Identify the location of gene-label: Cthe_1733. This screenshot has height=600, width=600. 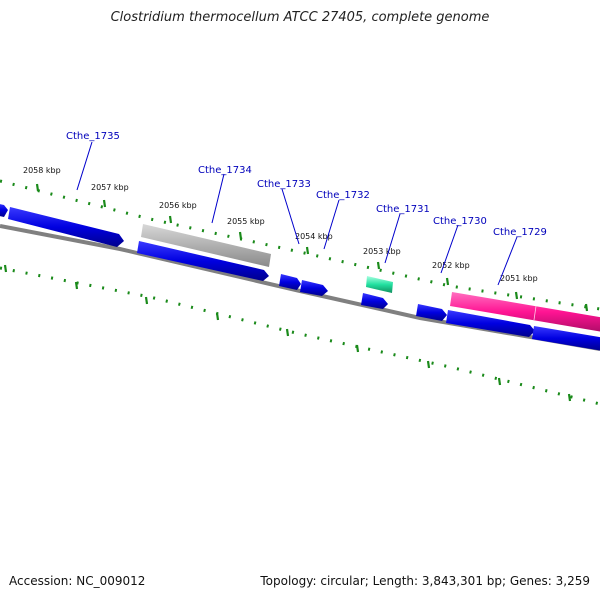
(284, 184).